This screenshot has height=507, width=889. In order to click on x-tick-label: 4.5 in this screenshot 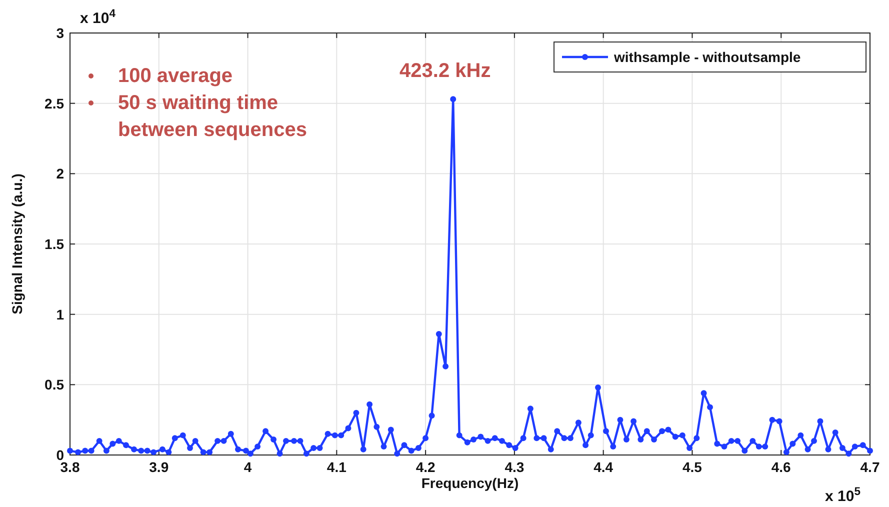, I will do `click(692, 467)`.